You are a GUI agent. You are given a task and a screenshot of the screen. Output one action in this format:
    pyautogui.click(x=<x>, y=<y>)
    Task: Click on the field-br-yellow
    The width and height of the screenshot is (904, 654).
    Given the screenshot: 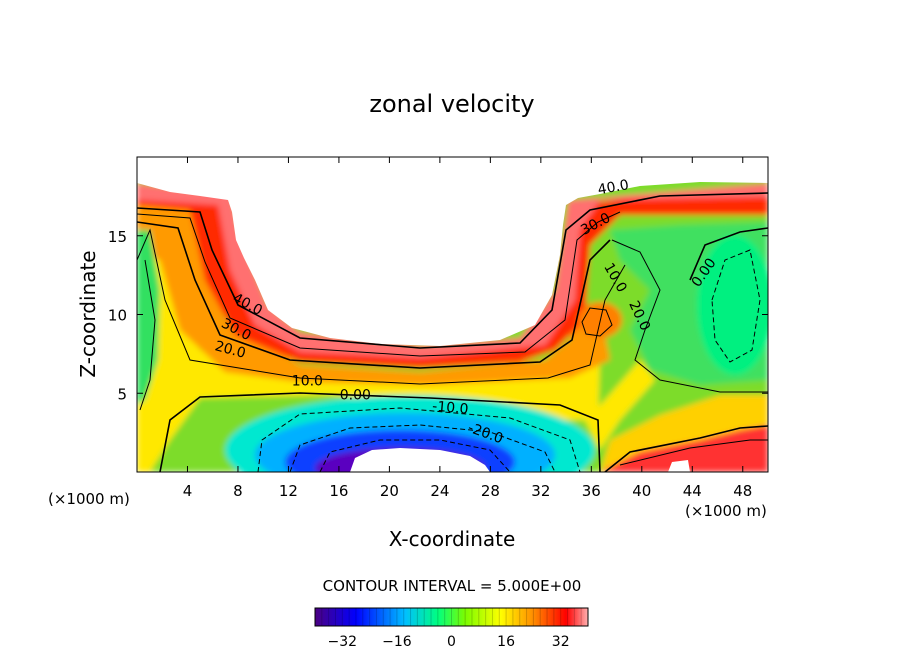 What is the action you would take?
    pyautogui.click(x=684, y=433)
    